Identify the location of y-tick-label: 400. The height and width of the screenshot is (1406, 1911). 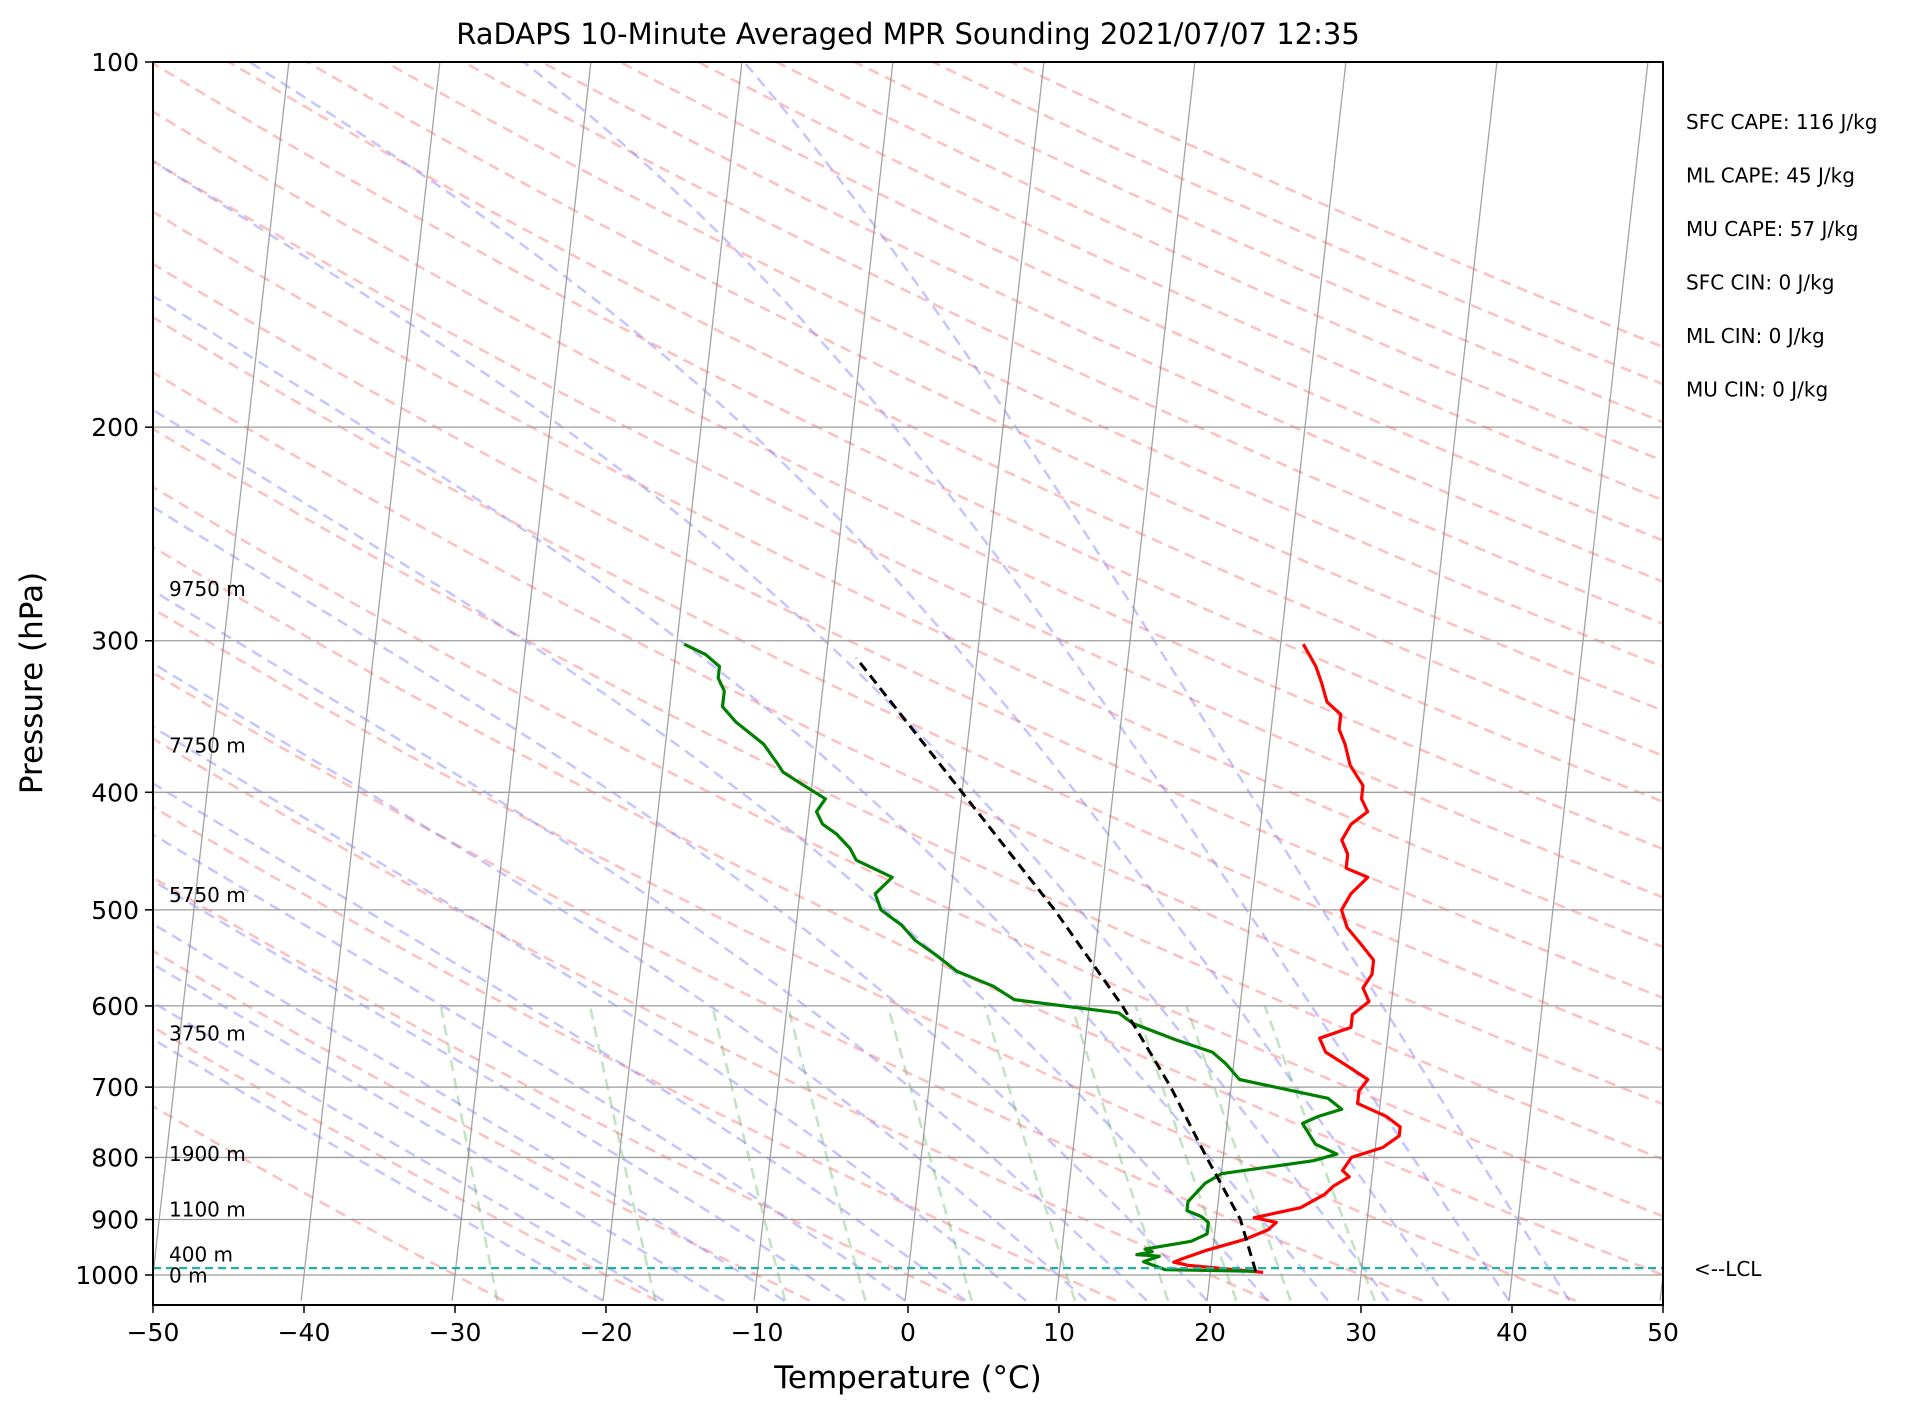
(115, 792).